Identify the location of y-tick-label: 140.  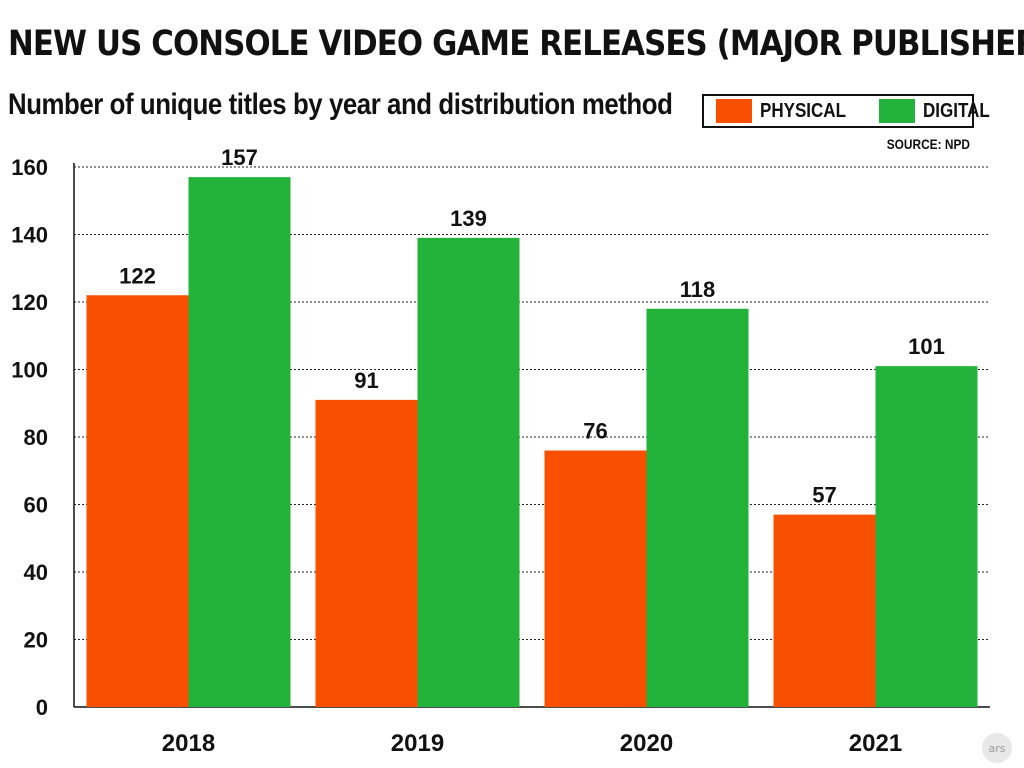
(29, 235).